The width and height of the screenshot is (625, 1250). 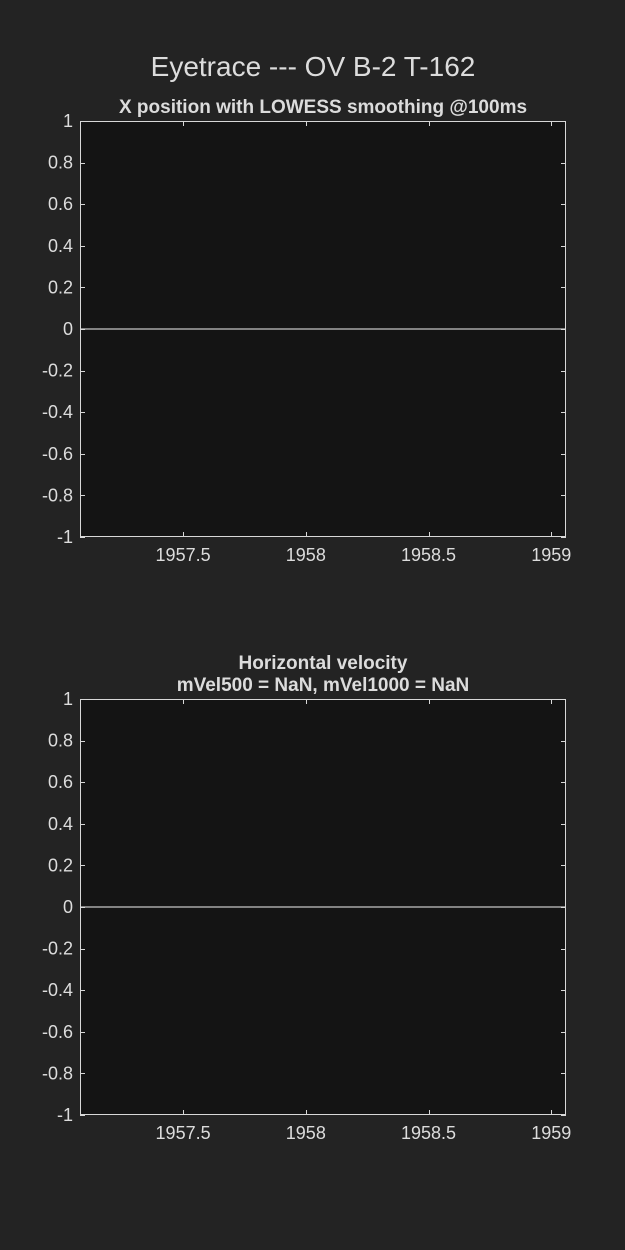 What do you see at coordinates (323, 663) in the screenshot?
I see `axes-title-line: Horizontal velocity` at bounding box center [323, 663].